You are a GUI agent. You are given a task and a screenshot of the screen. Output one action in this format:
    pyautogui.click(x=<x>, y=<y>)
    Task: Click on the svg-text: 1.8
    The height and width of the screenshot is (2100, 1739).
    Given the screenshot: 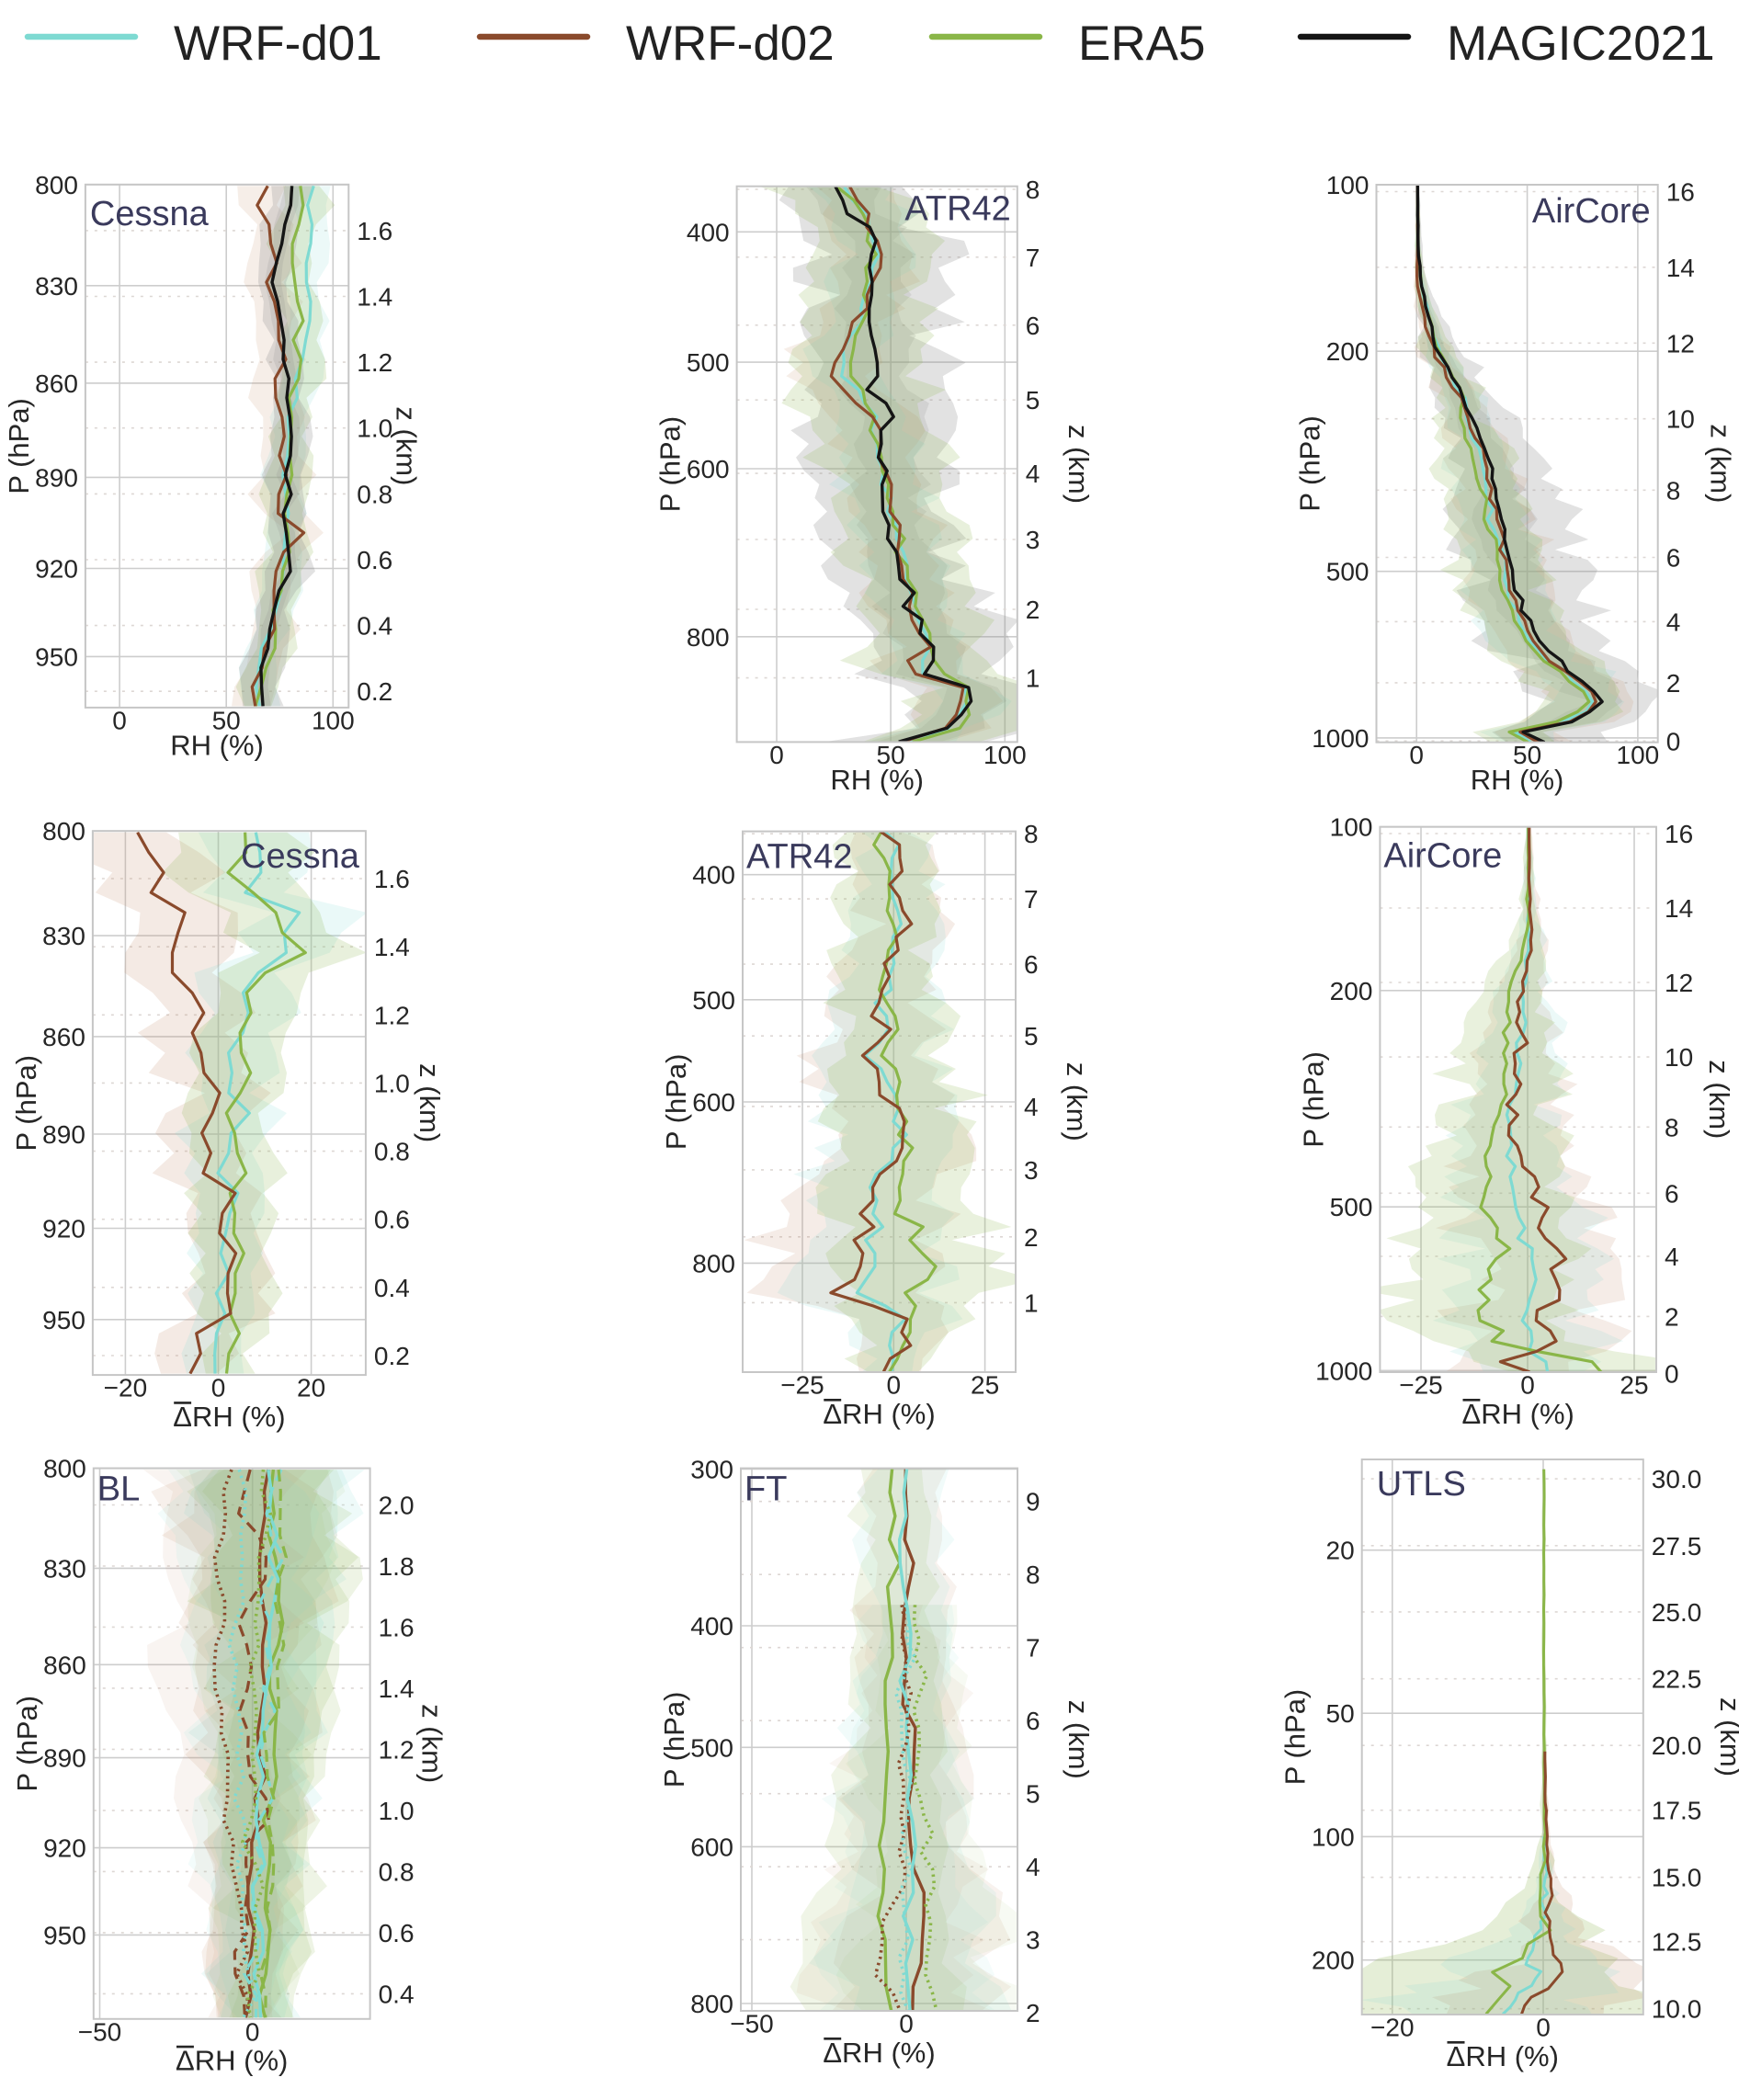 What is the action you would take?
    pyautogui.click(x=397, y=1566)
    